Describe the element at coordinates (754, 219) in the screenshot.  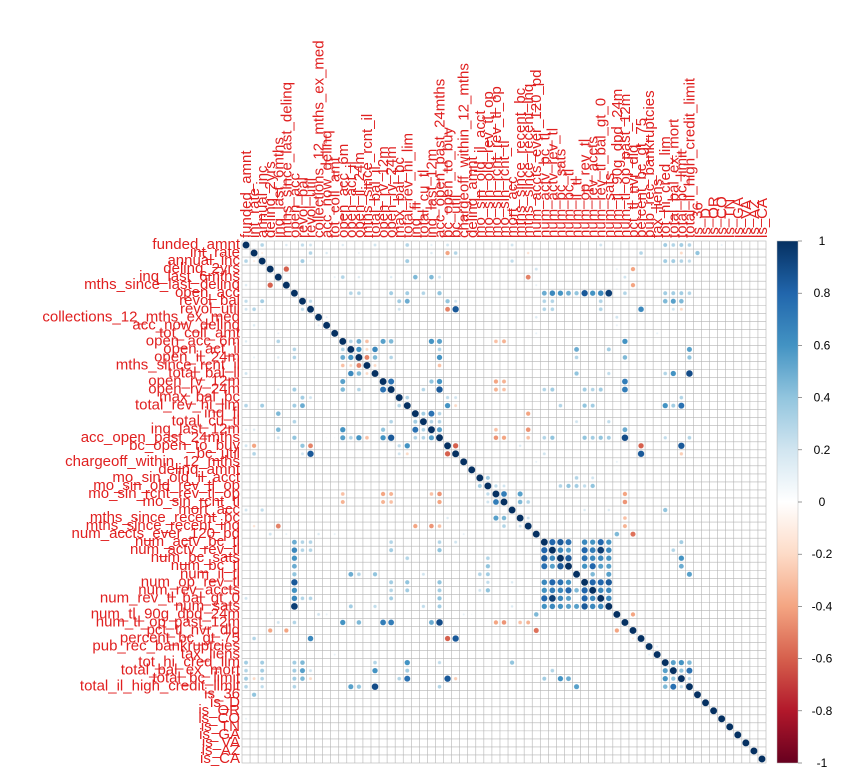
I see `column-label: is_AZ` at that location.